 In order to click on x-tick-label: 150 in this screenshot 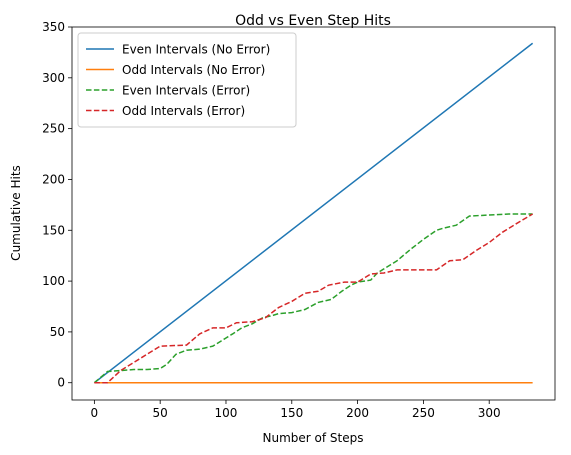, I will do `click(291, 413)`.